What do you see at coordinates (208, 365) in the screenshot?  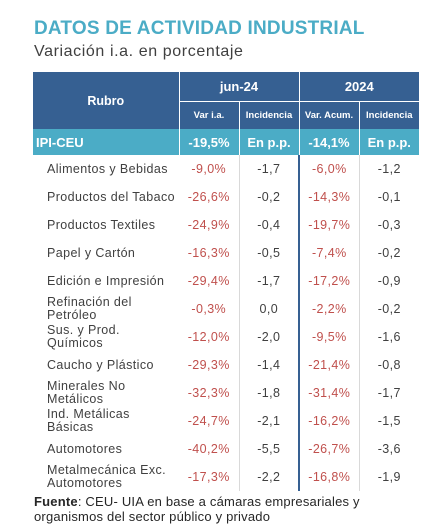 I see `row-var-ia: -29,3%` at bounding box center [208, 365].